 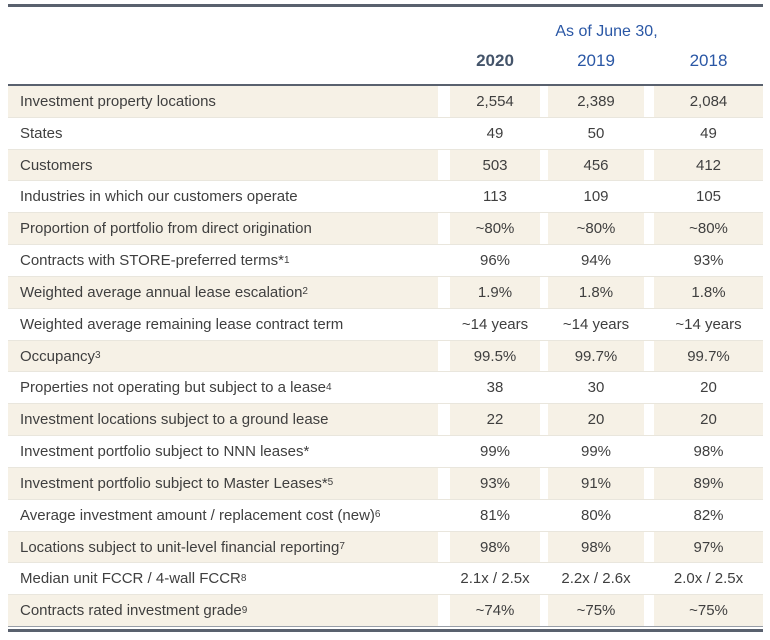 What do you see at coordinates (708, 483) in the screenshot?
I see `row-value-2018: 89%` at bounding box center [708, 483].